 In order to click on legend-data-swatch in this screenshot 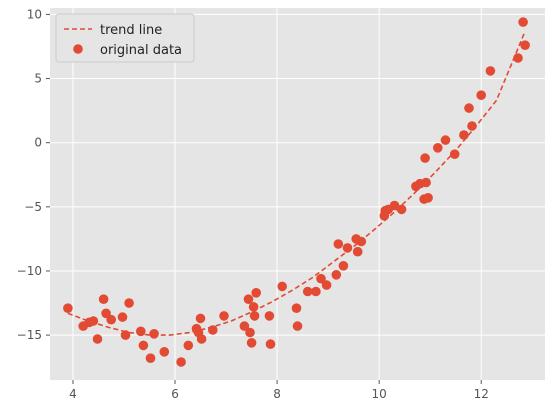, I will do `click(78, 49)`.